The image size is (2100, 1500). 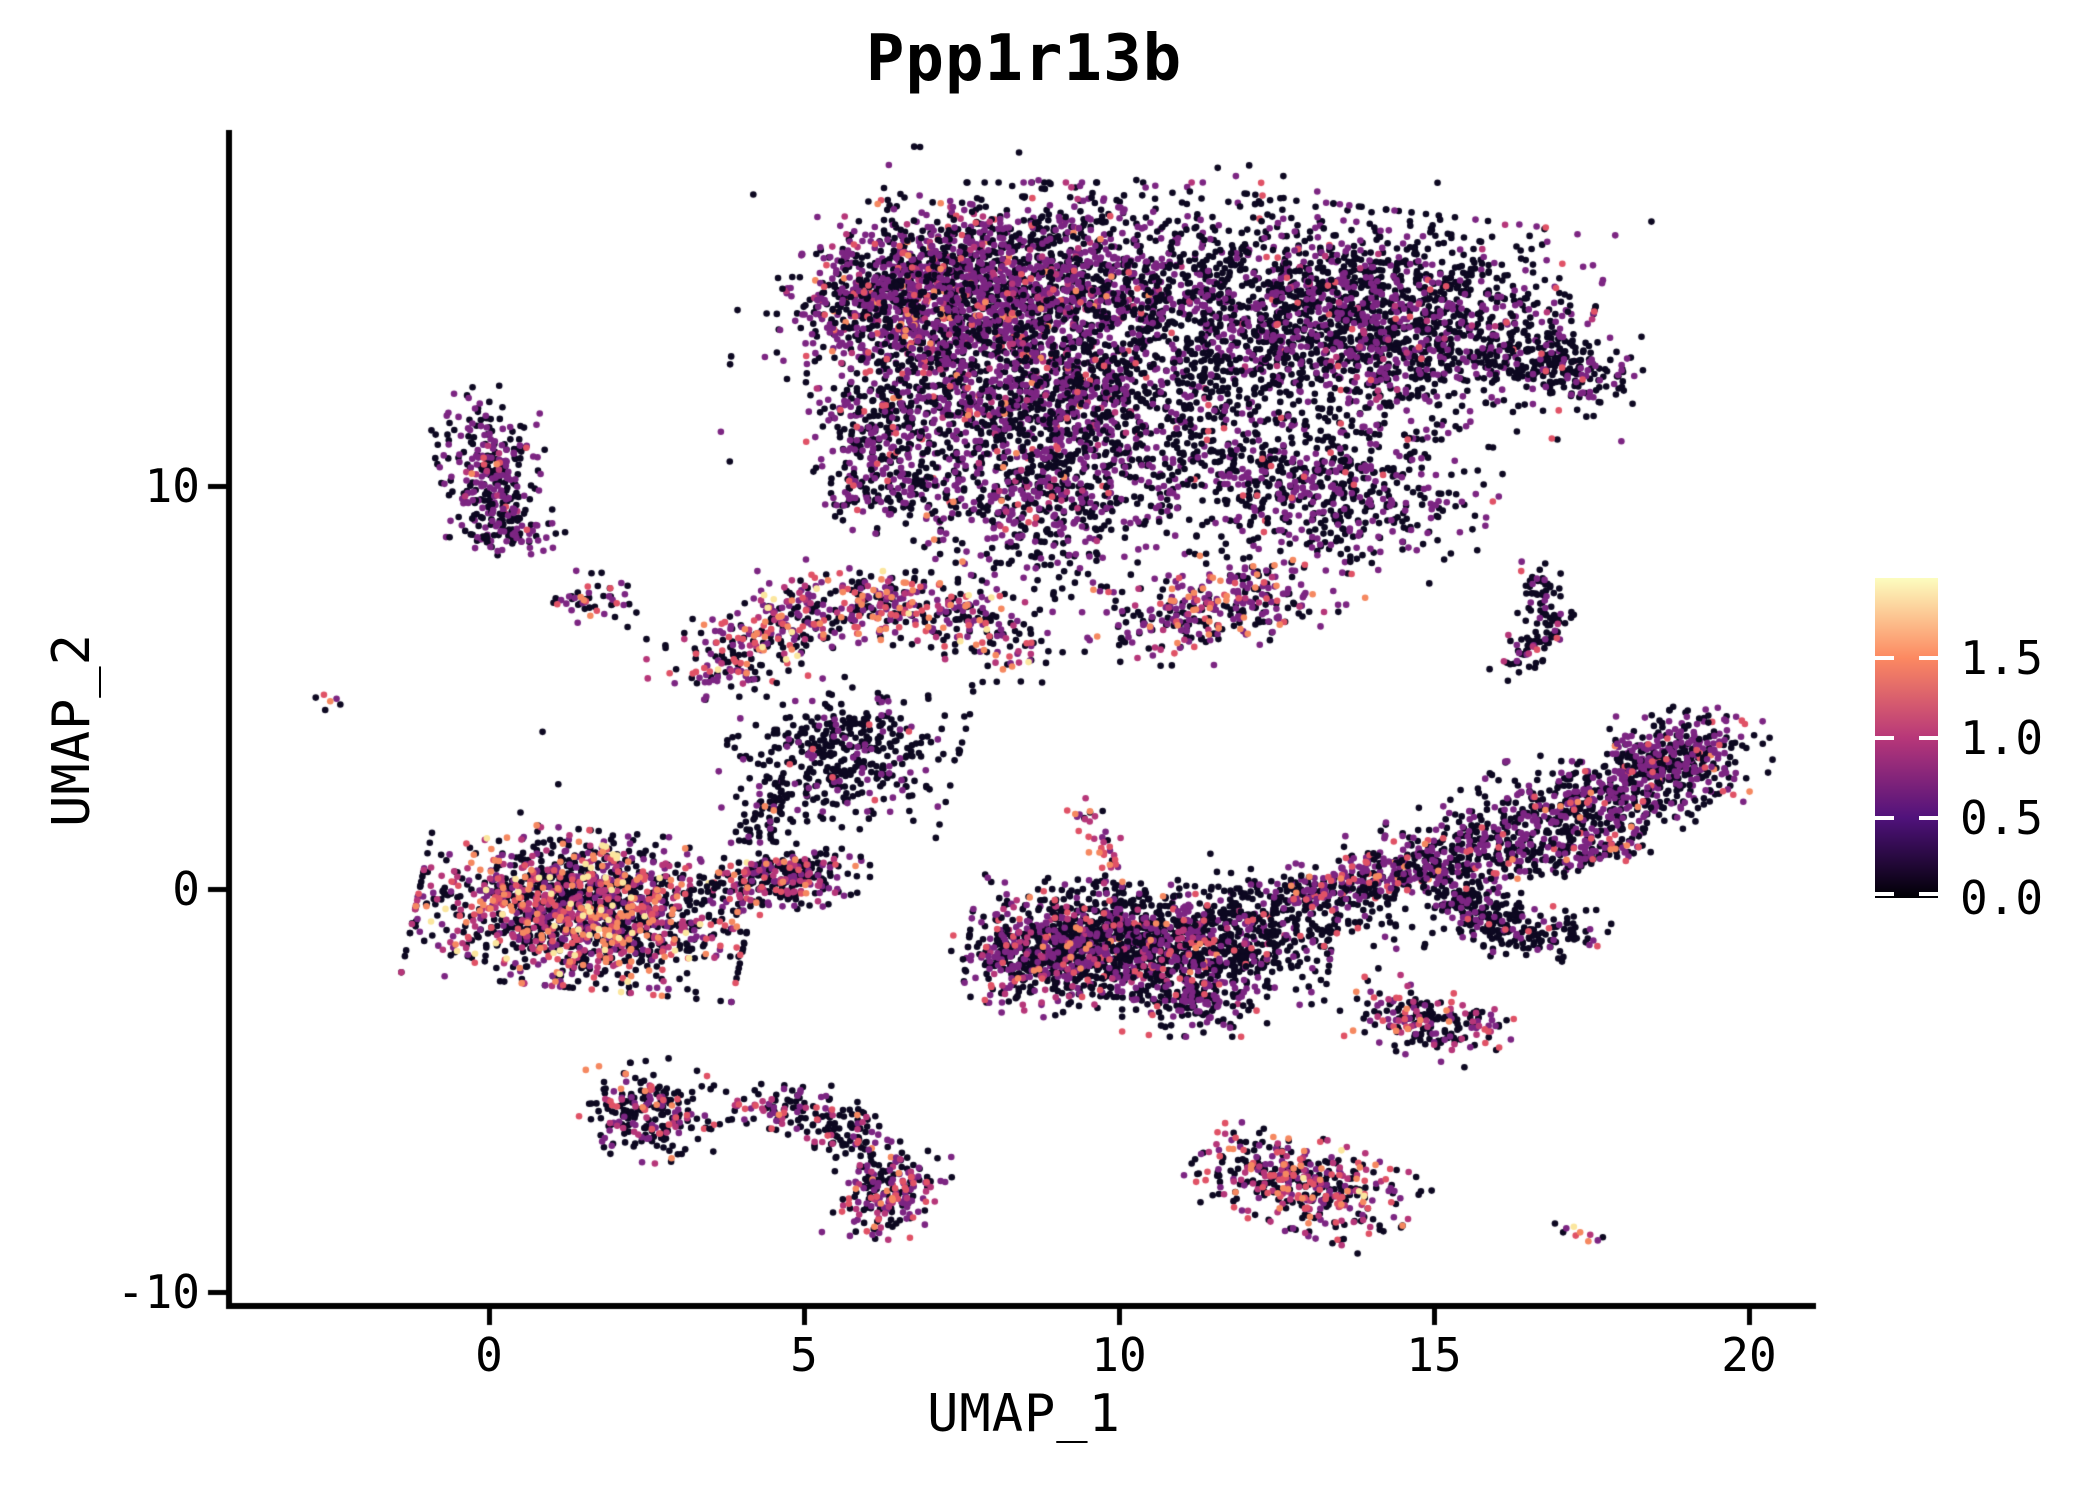 I want to click on colorbar-tick-label: 1.0, so click(x=2002, y=738).